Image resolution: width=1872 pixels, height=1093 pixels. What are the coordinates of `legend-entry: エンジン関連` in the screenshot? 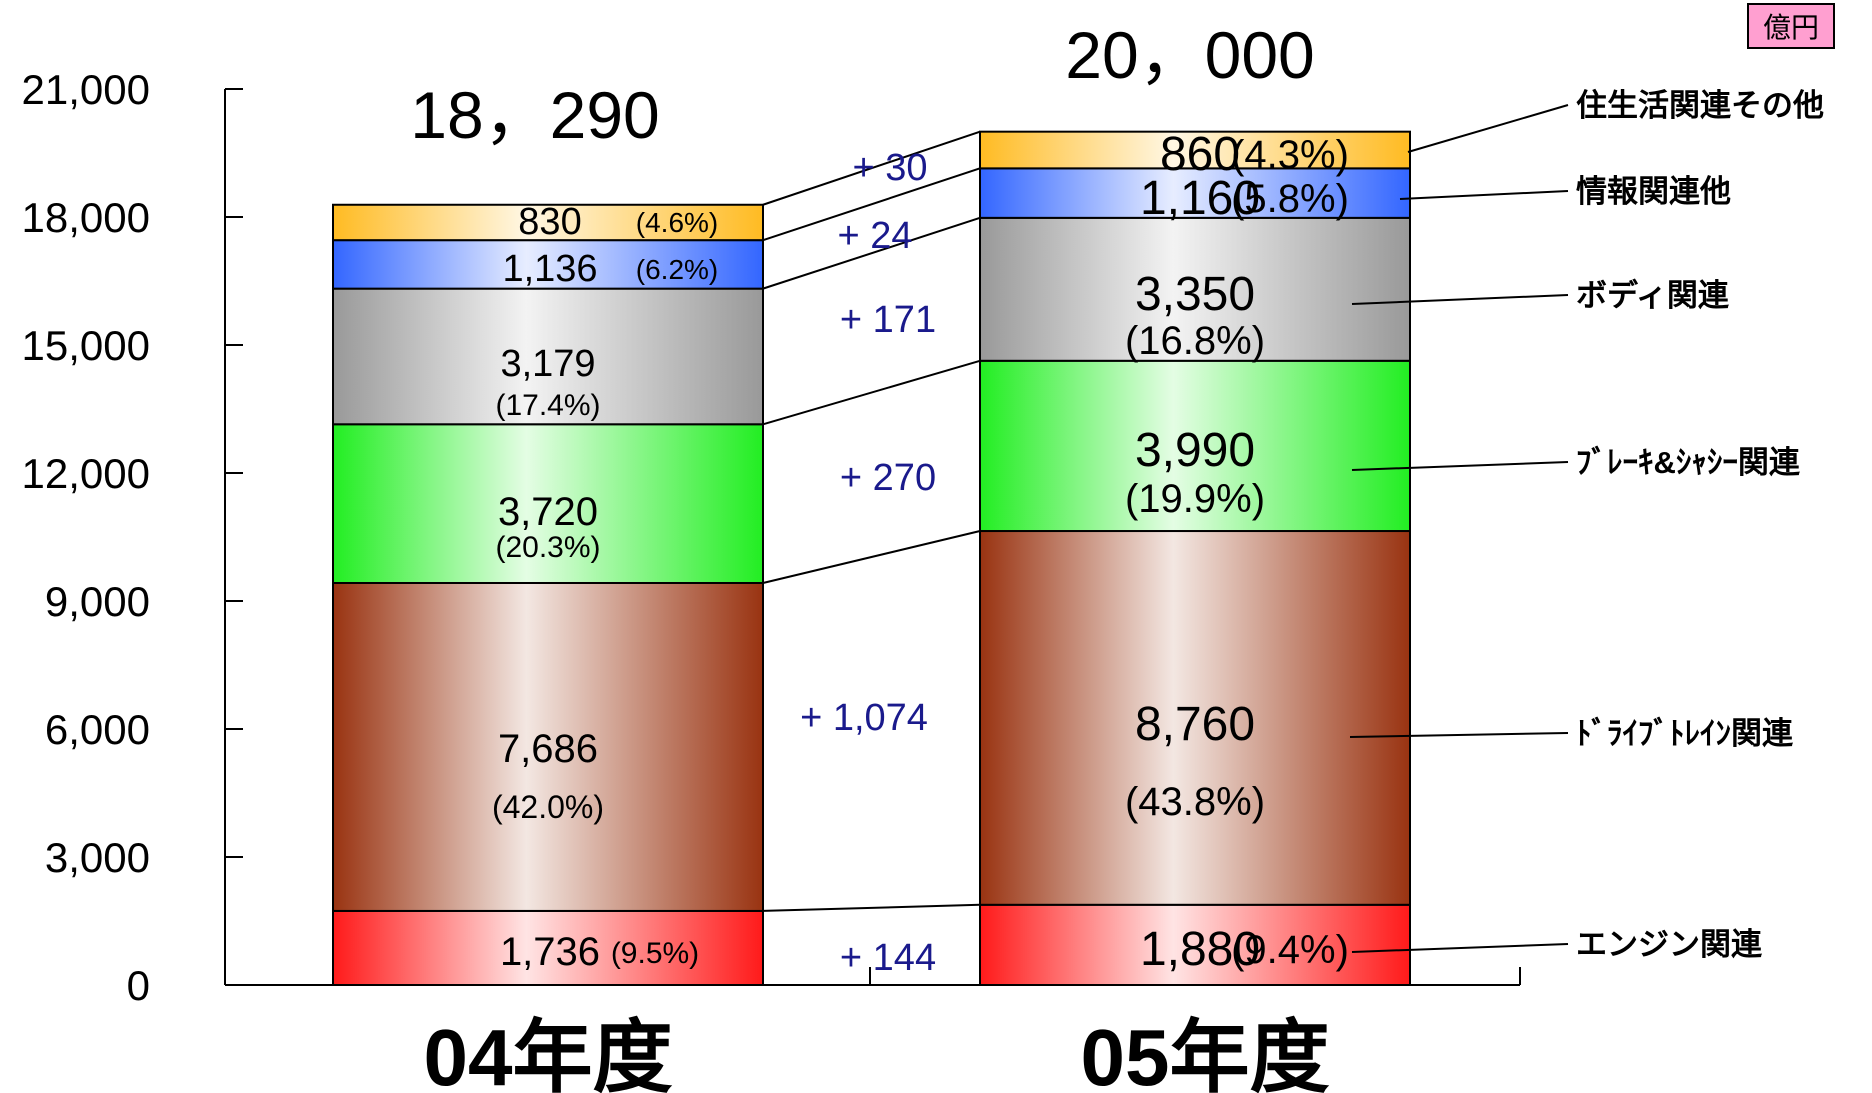 It's located at (1669, 944).